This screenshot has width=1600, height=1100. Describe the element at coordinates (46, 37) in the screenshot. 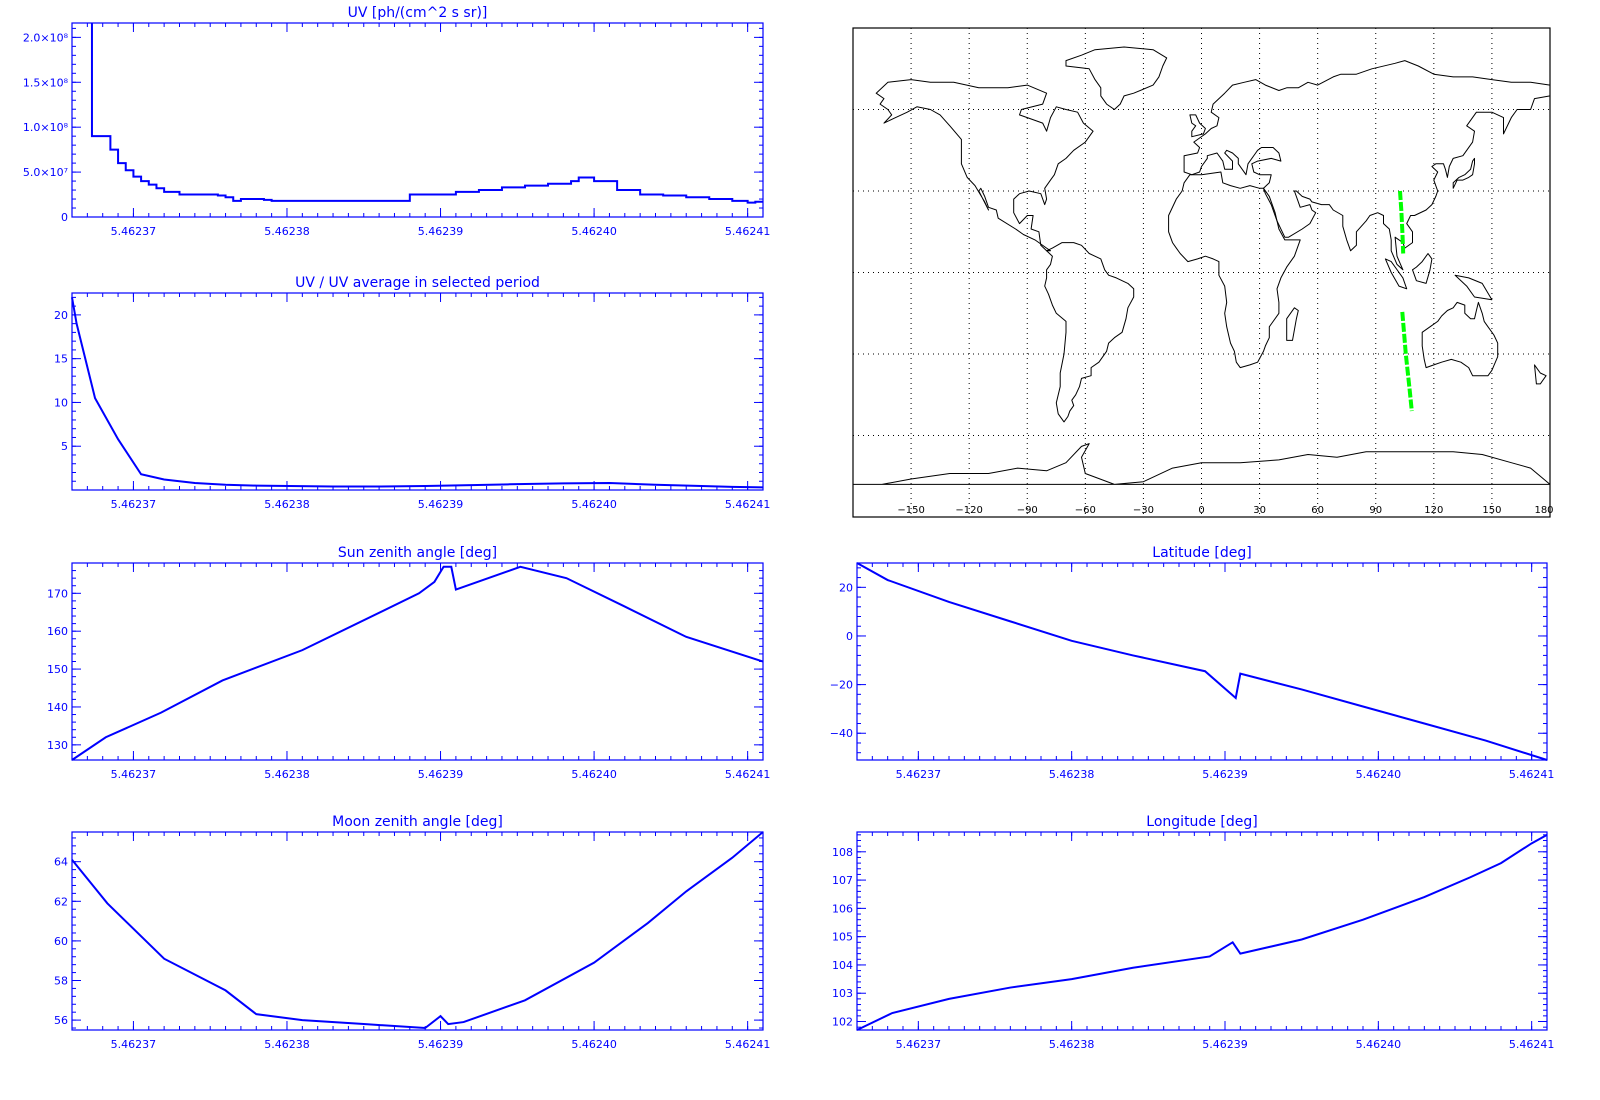

I see `y-tick-label: 2.0×10⁸` at that location.